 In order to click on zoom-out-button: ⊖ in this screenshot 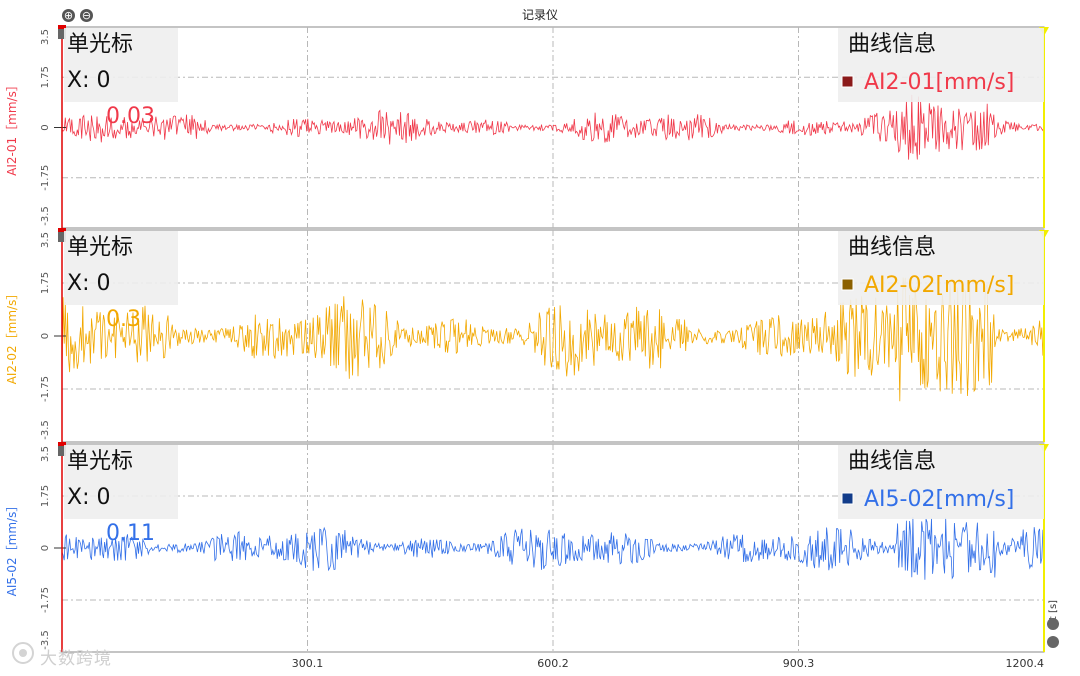, I will do `click(86, 15)`.